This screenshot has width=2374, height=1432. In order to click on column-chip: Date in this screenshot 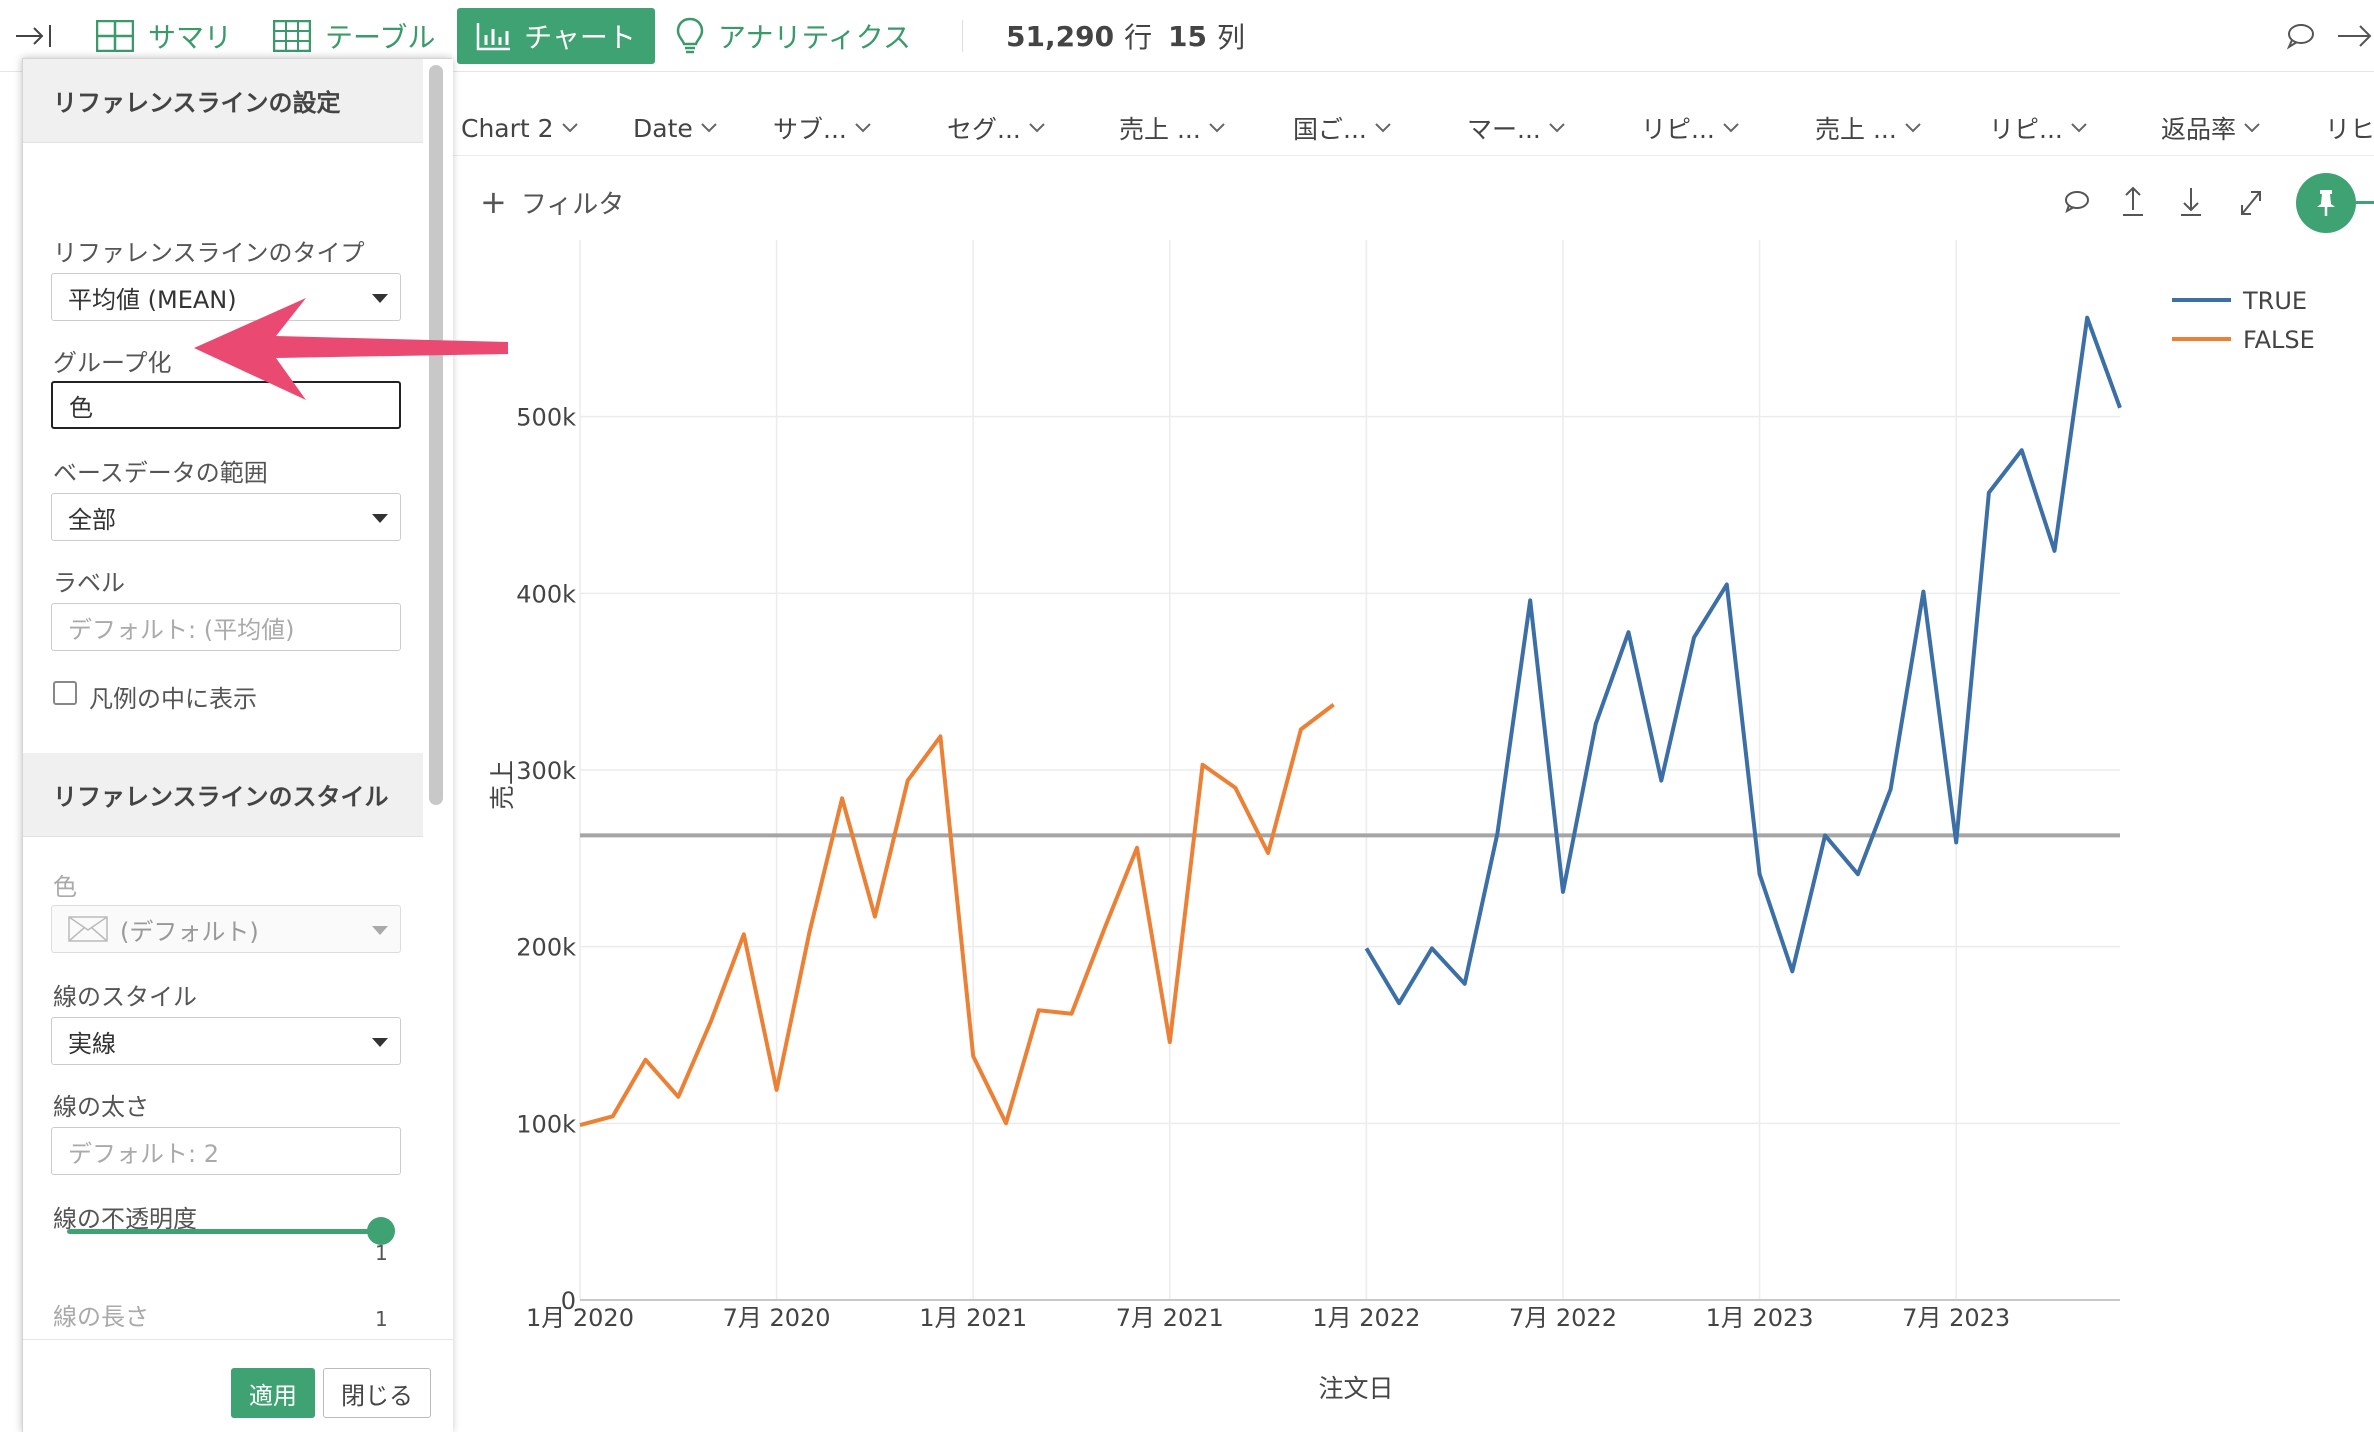, I will do `click(675, 128)`.